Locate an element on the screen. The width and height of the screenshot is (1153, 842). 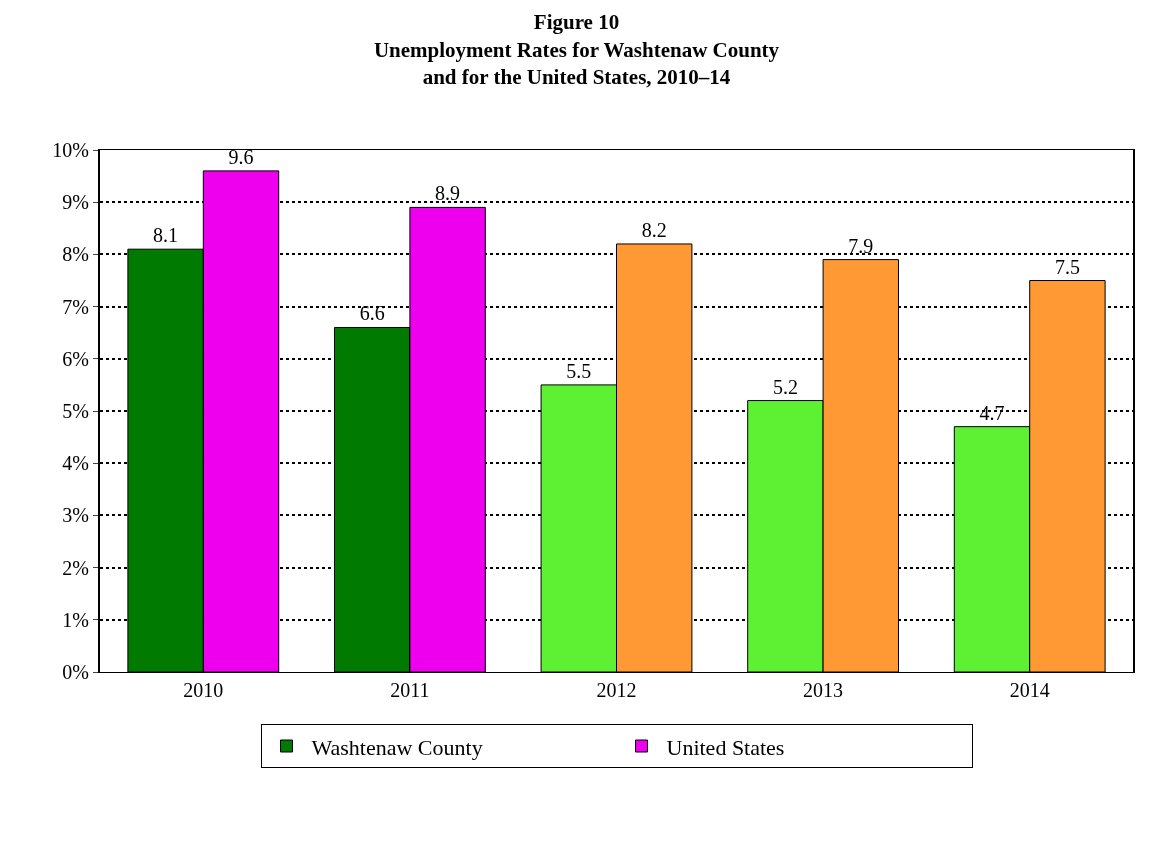
data-label: 7.9 is located at coordinates (861, 245).